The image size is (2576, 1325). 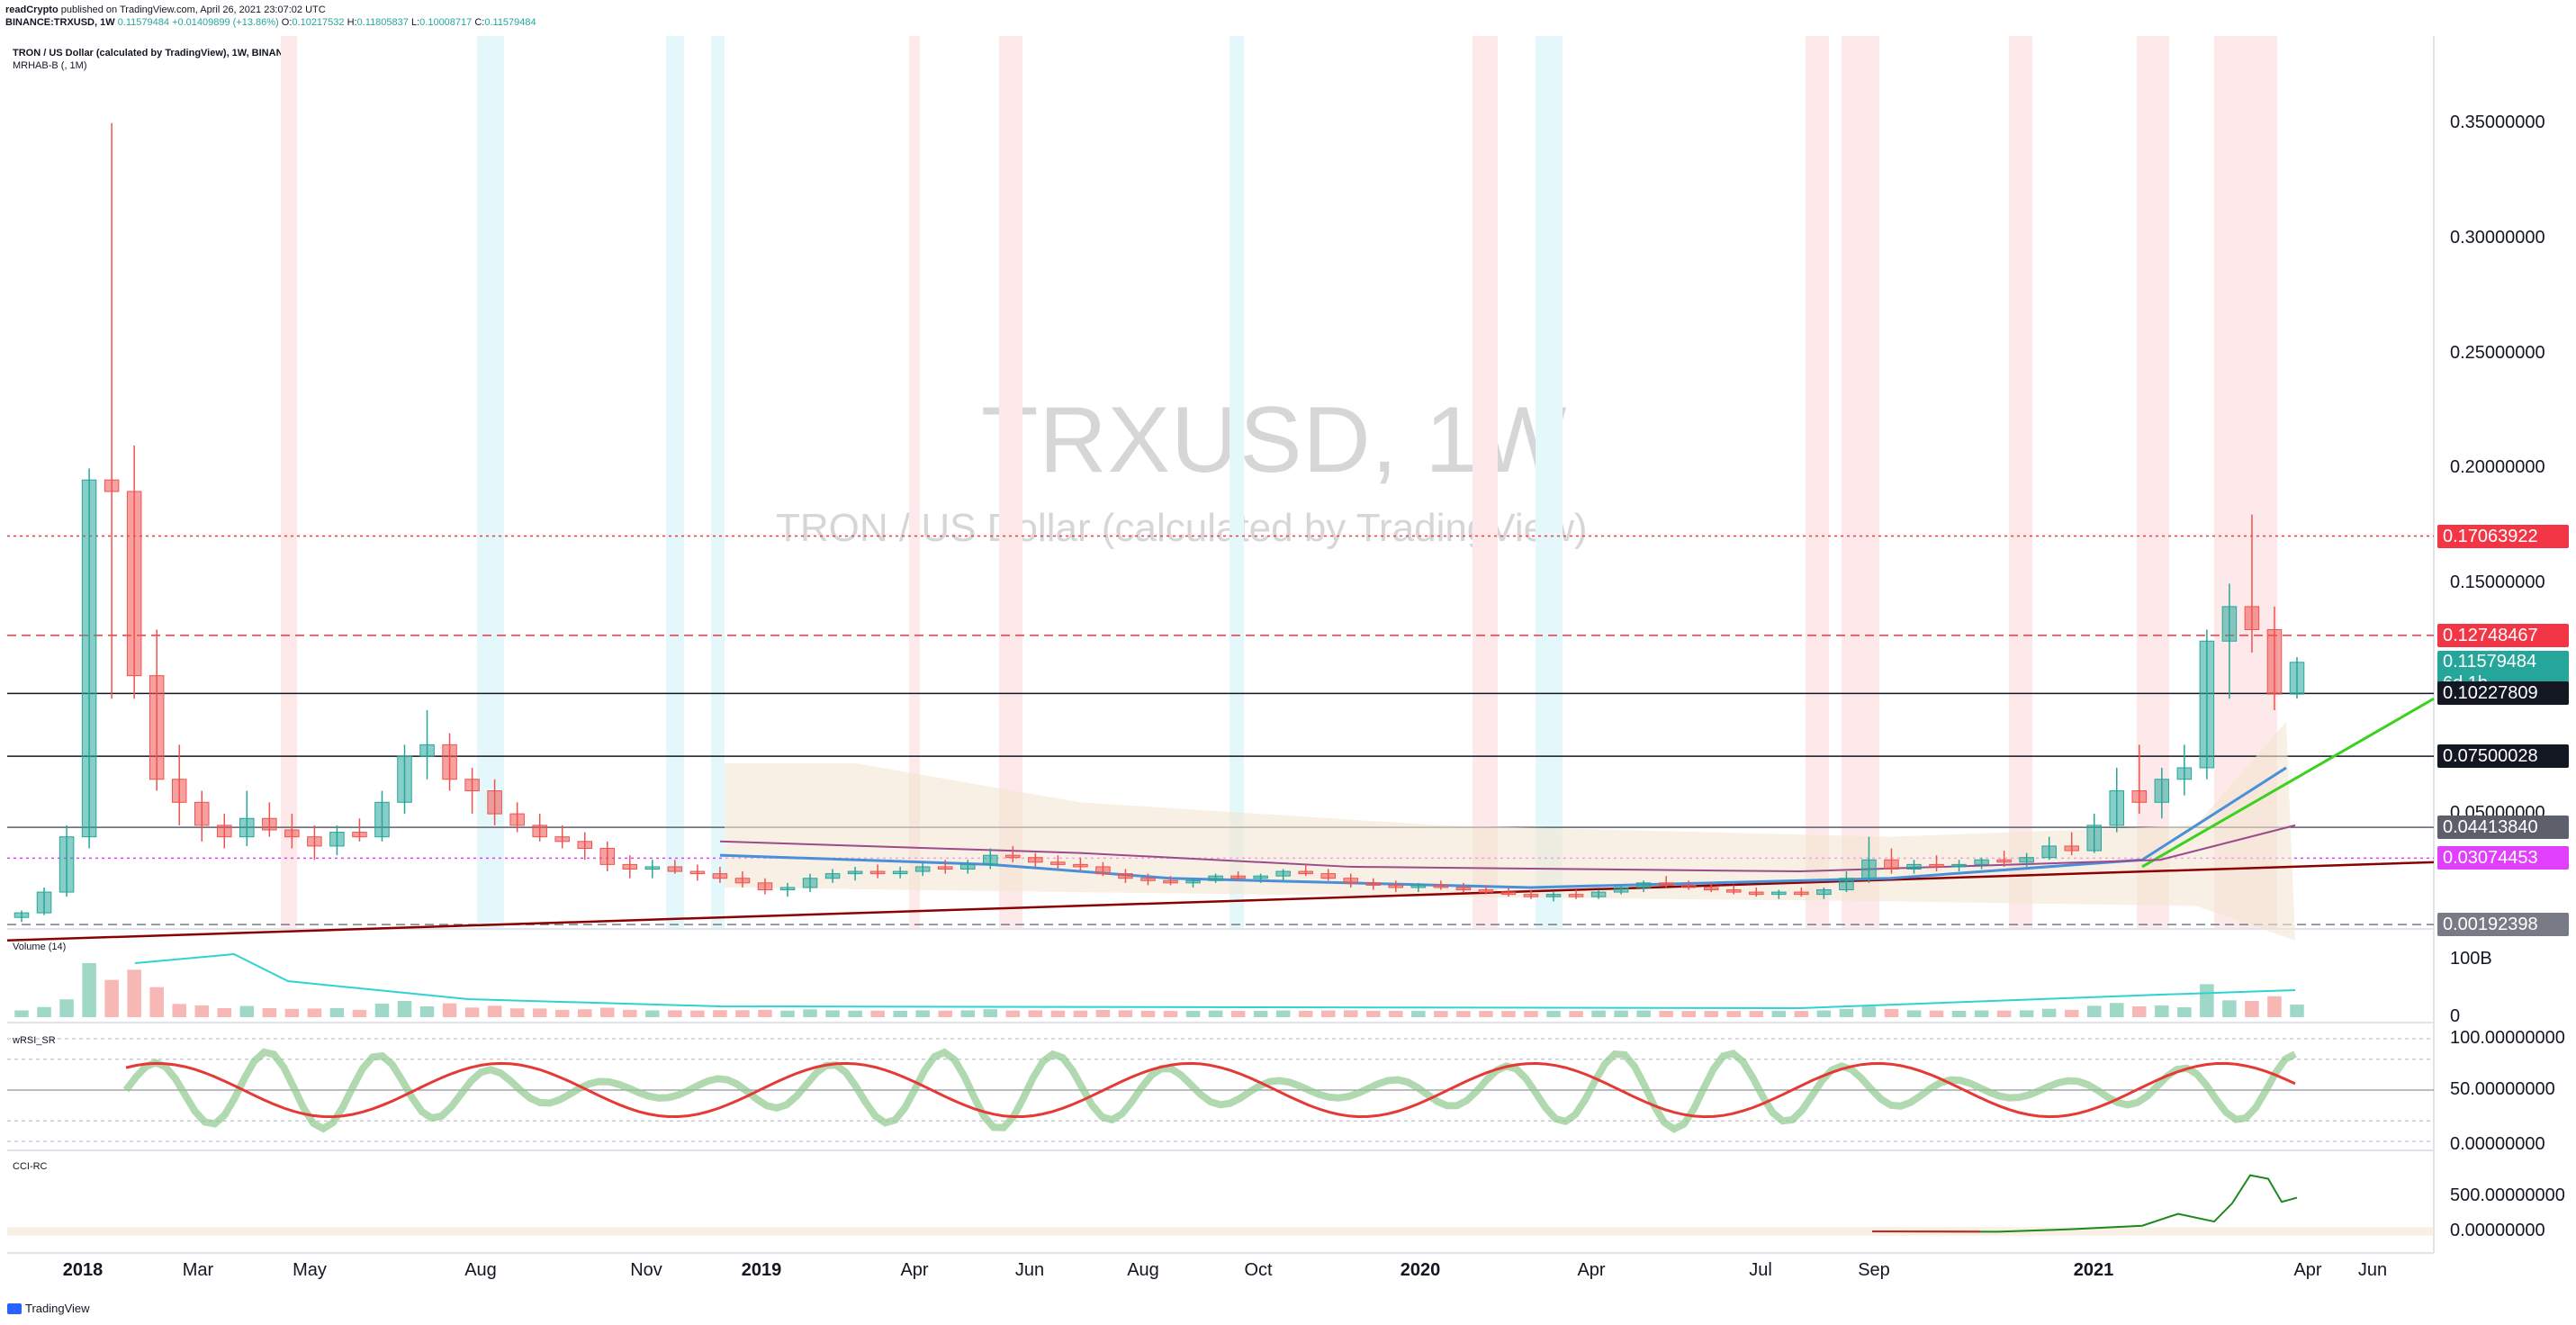 I want to click on cci-tick-label: 500.00000000, so click(x=2507, y=1195).